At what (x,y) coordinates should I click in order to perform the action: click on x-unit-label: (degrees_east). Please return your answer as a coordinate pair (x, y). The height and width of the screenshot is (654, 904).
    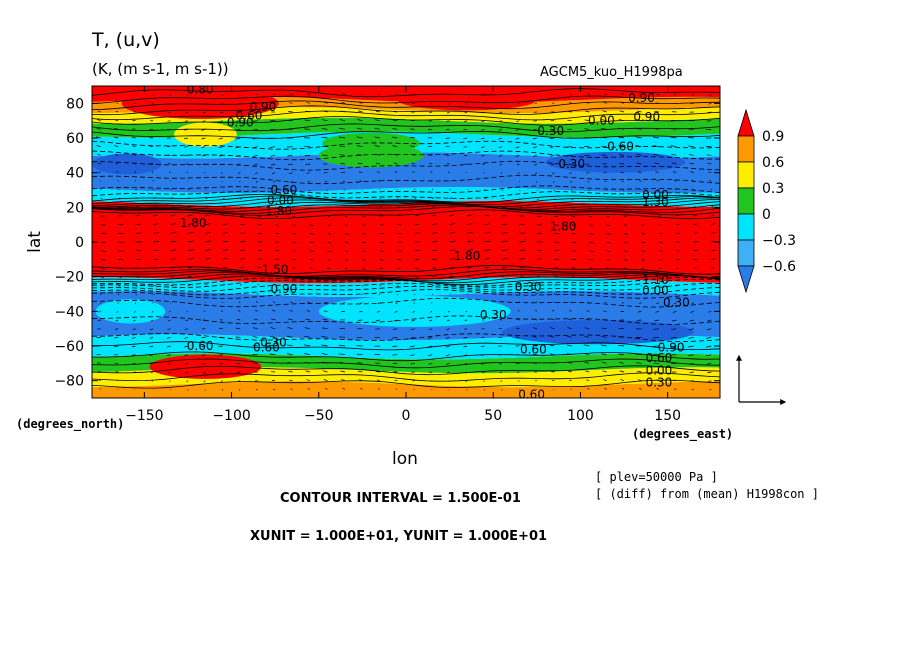
    Looking at the image, I should click on (682, 434).